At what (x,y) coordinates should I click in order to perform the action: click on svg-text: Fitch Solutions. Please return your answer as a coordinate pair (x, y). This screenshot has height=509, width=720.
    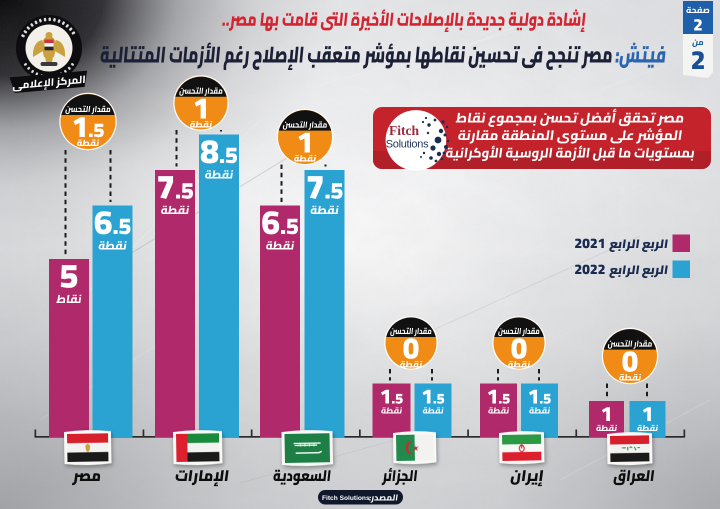
    Looking at the image, I should click on (346, 498).